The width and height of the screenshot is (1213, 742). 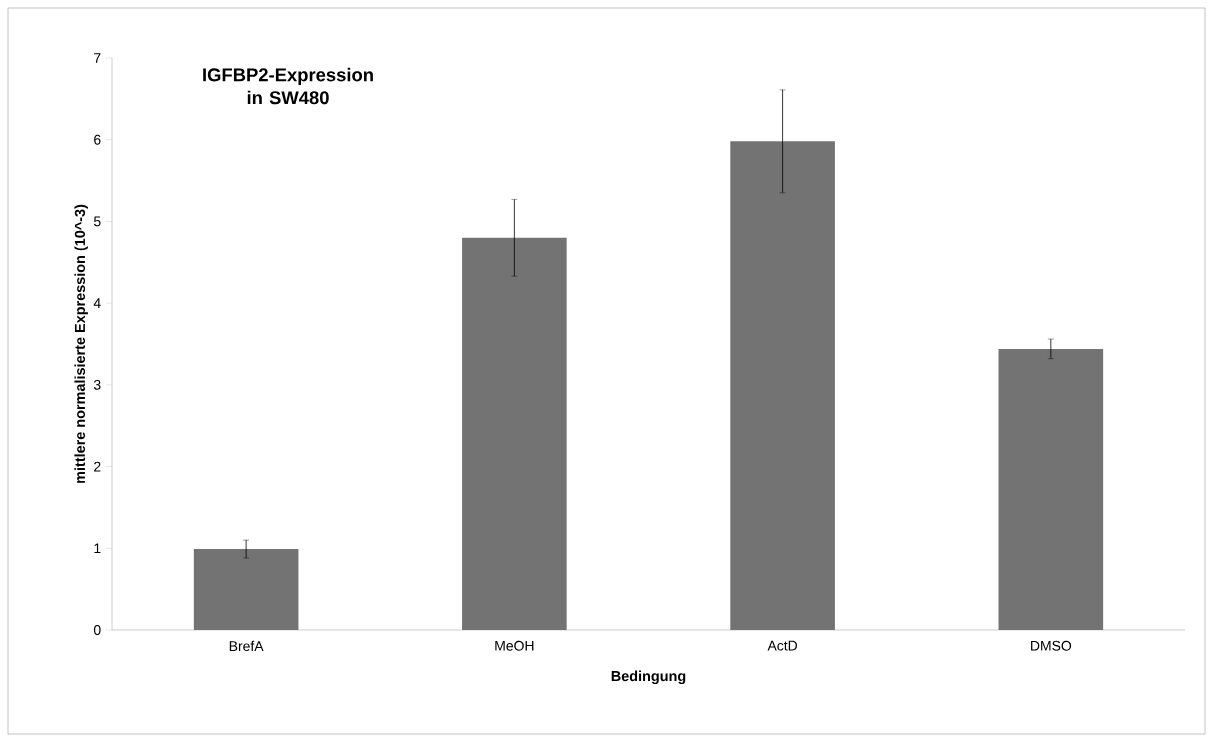 I want to click on x-tick-label: DMSO, so click(x=1051, y=645).